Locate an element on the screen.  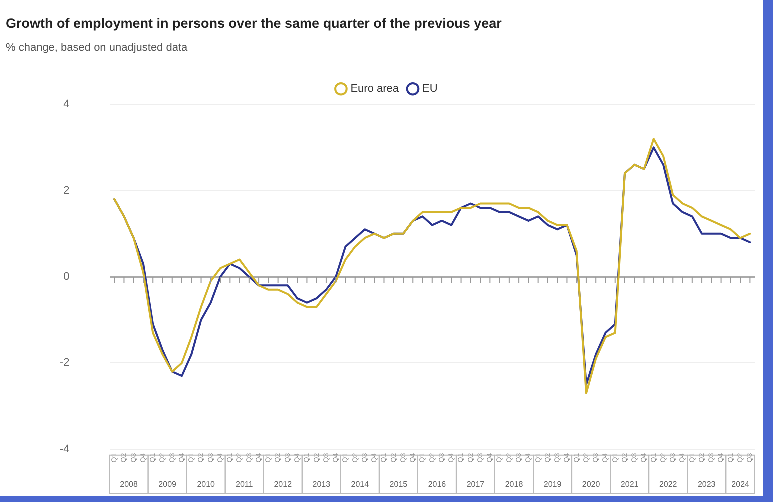
text: 2018 is located at coordinates (514, 485).